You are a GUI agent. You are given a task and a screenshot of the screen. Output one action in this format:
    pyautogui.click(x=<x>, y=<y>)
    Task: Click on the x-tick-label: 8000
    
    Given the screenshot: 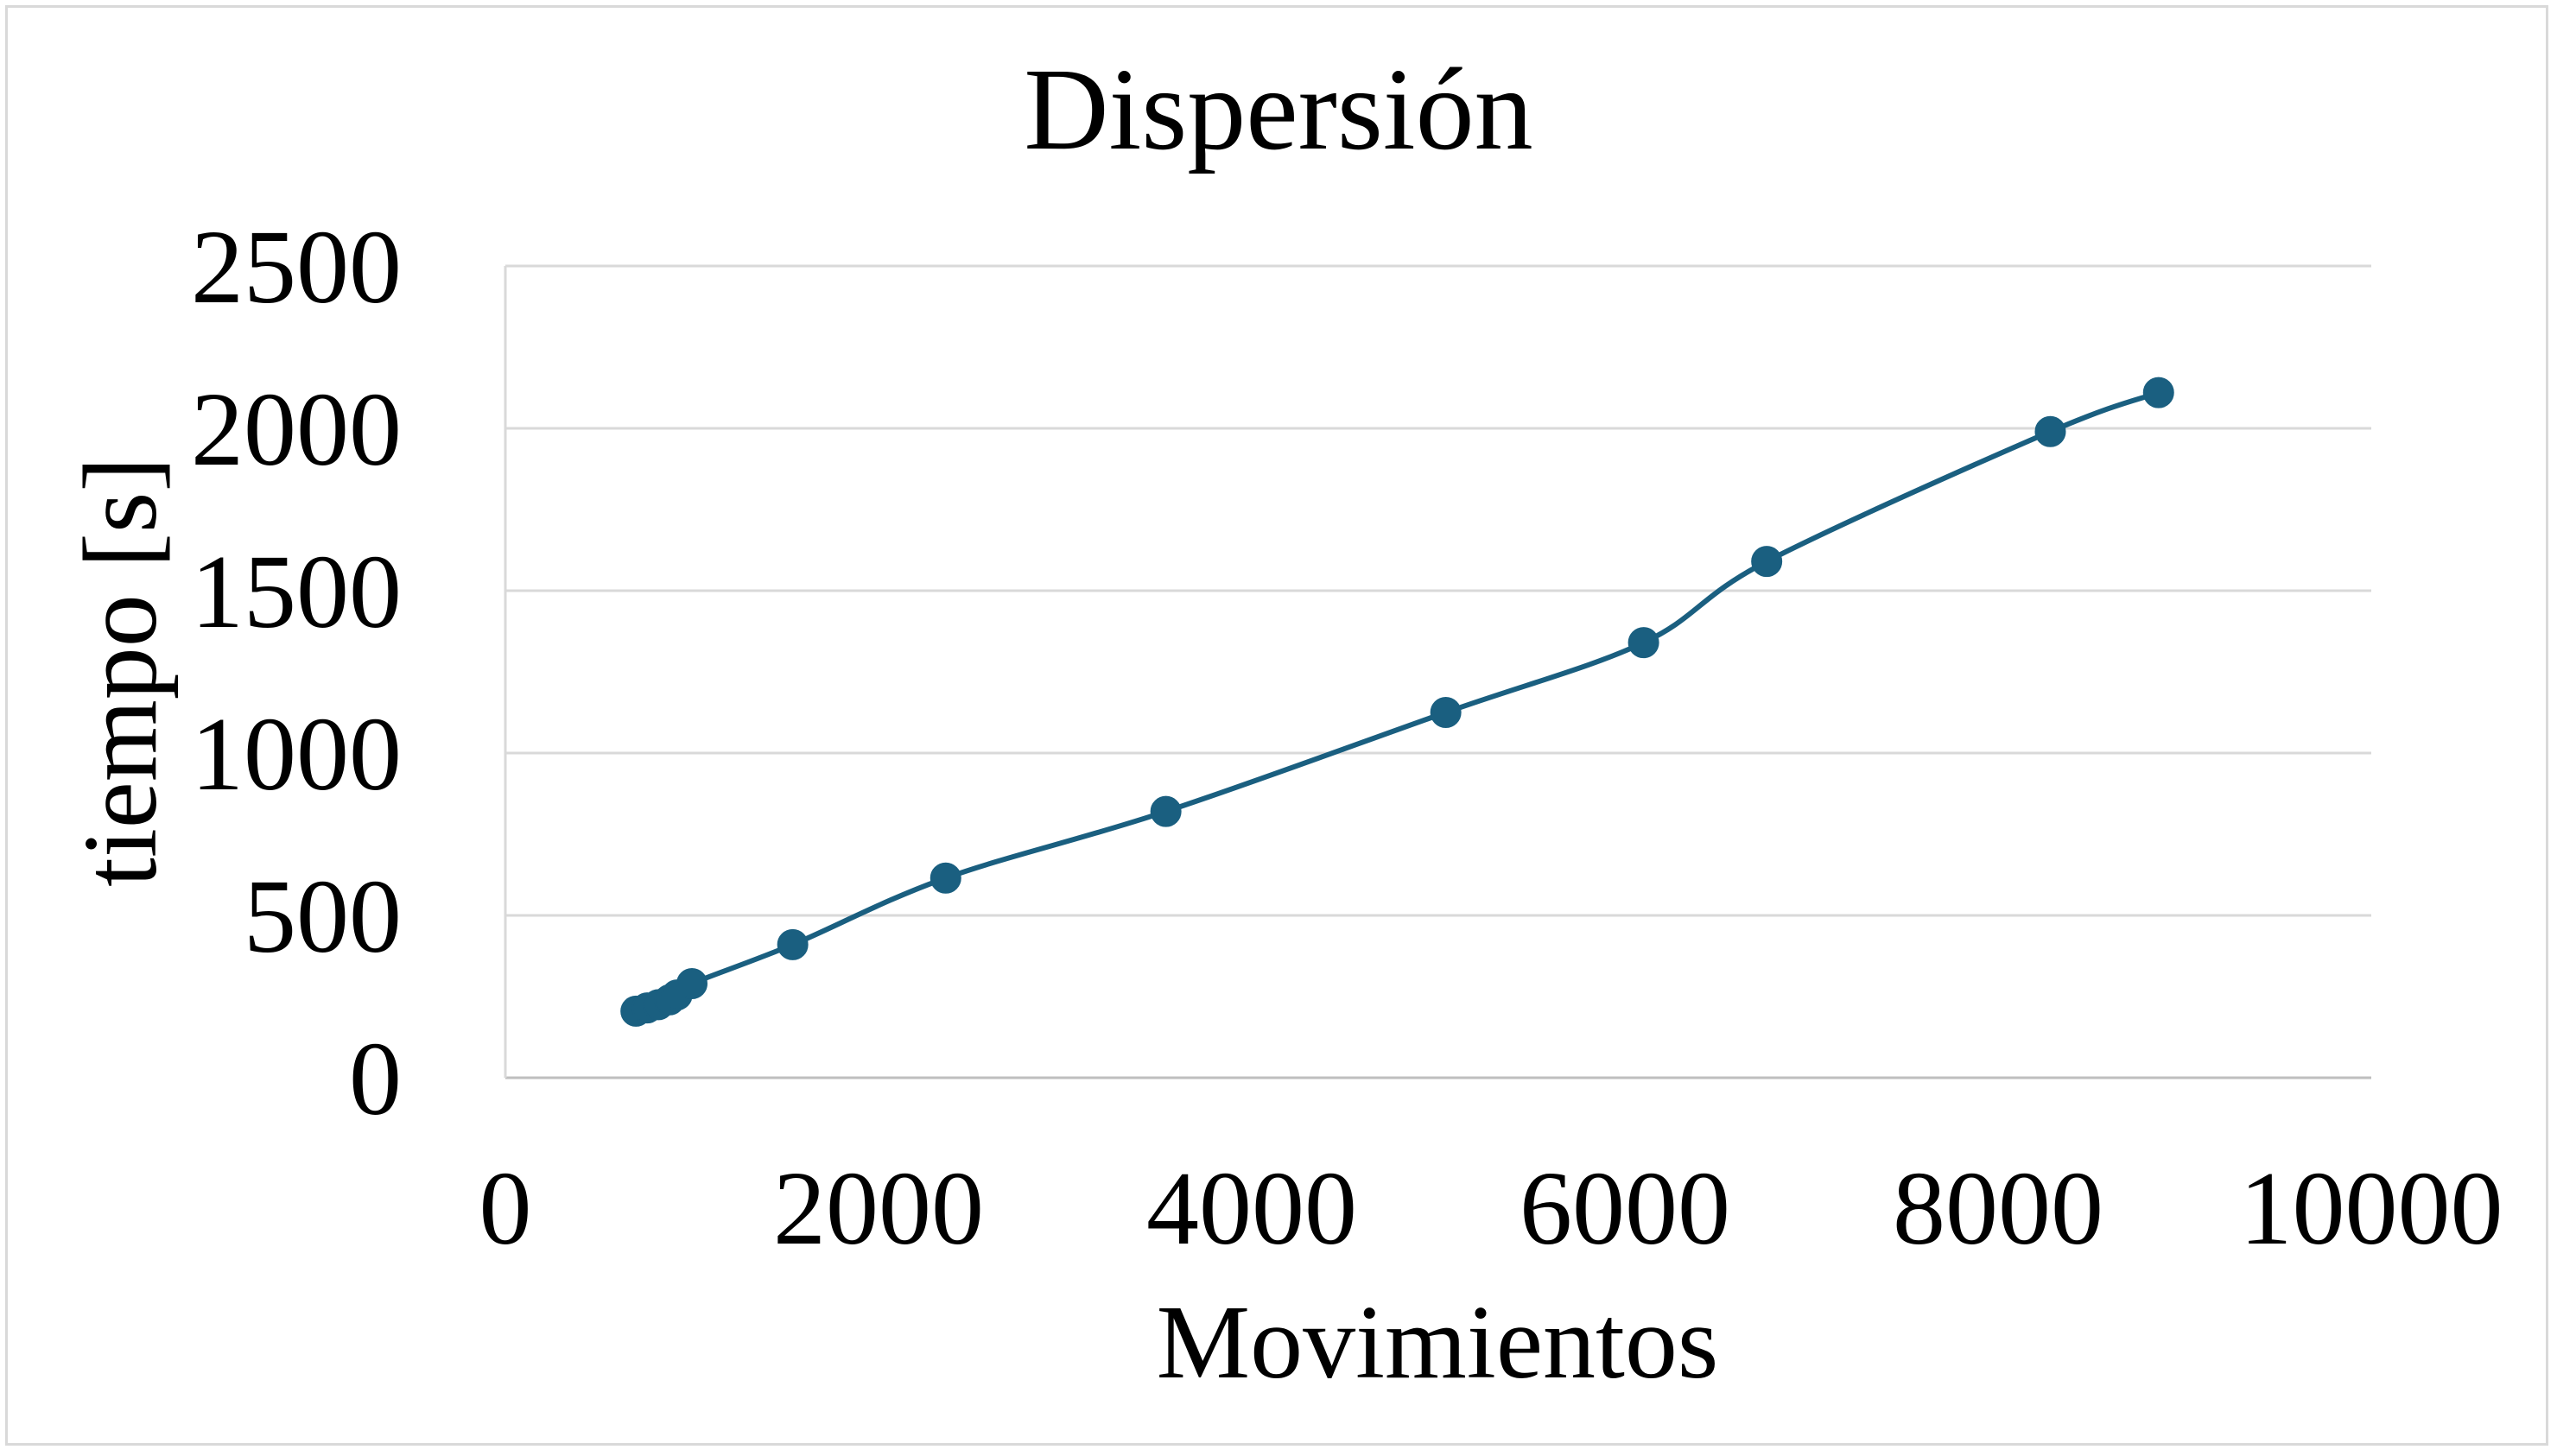 What is the action you would take?
    pyautogui.click(x=1998, y=1208)
    